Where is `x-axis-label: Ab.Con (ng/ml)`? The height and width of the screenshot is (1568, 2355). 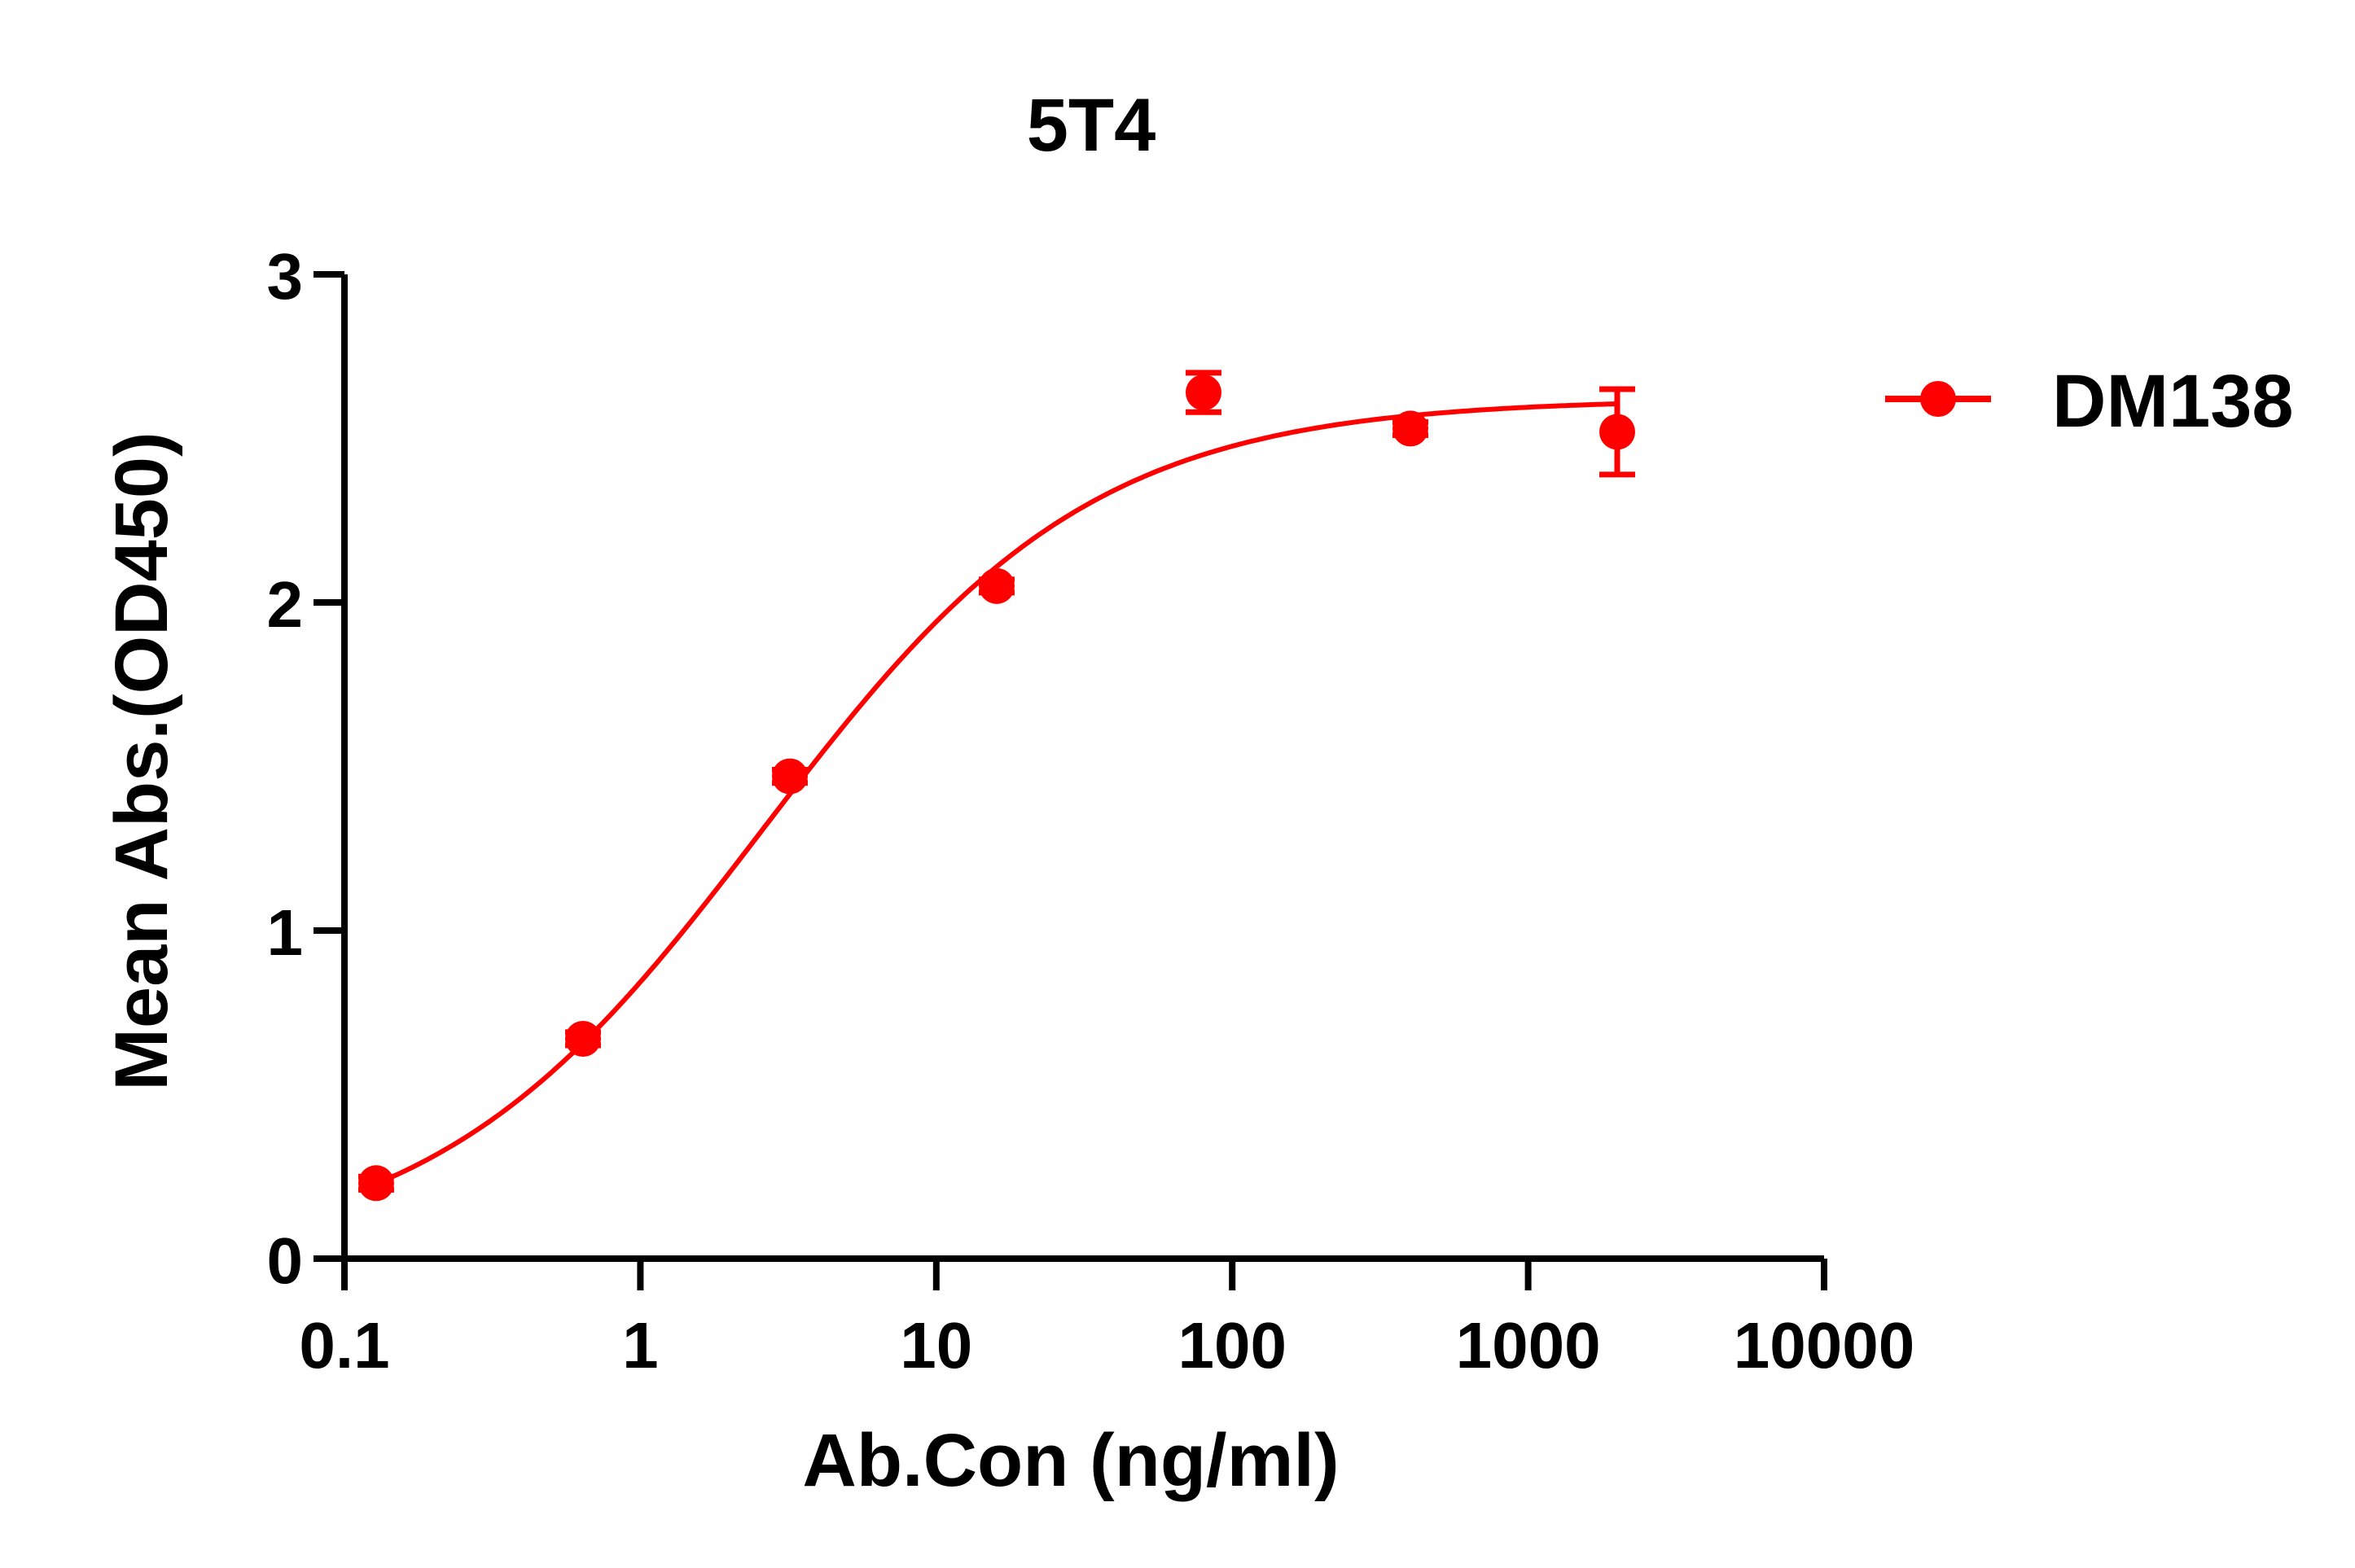
x-axis-label: Ab.Con (ng/ml) is located at coordinates (1070, 1461).